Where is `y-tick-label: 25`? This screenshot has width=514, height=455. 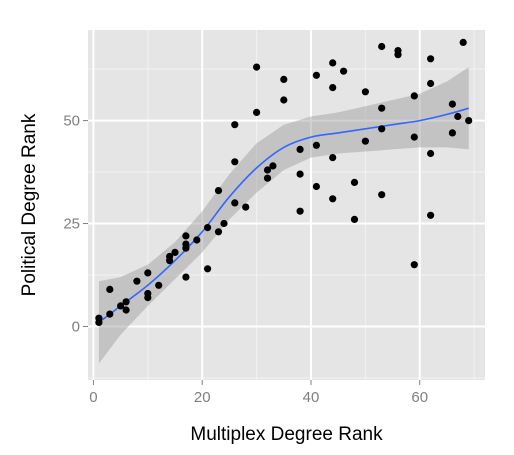
y-tick-label: 25 is located at coordinates (71, 224).